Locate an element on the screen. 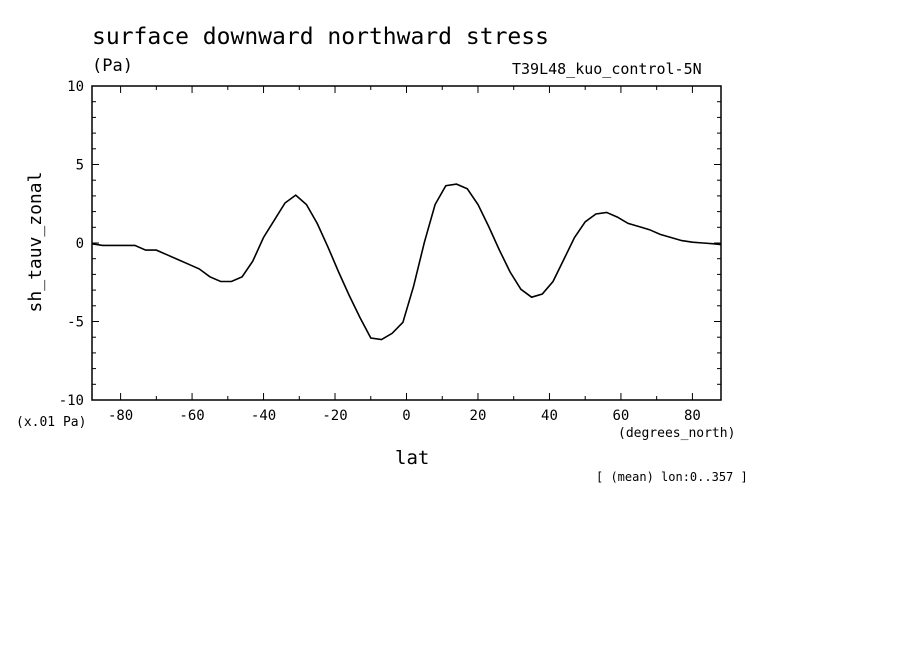 This screenshot has width=904, height=654. x-tick-label: 20 is located at coordinates (478, 416).